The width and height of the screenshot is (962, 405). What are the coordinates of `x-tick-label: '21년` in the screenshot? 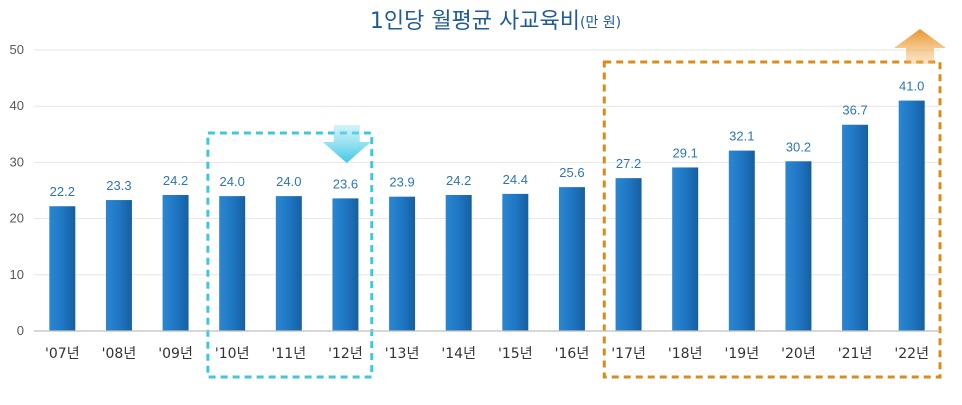 It's located at (855, 354).